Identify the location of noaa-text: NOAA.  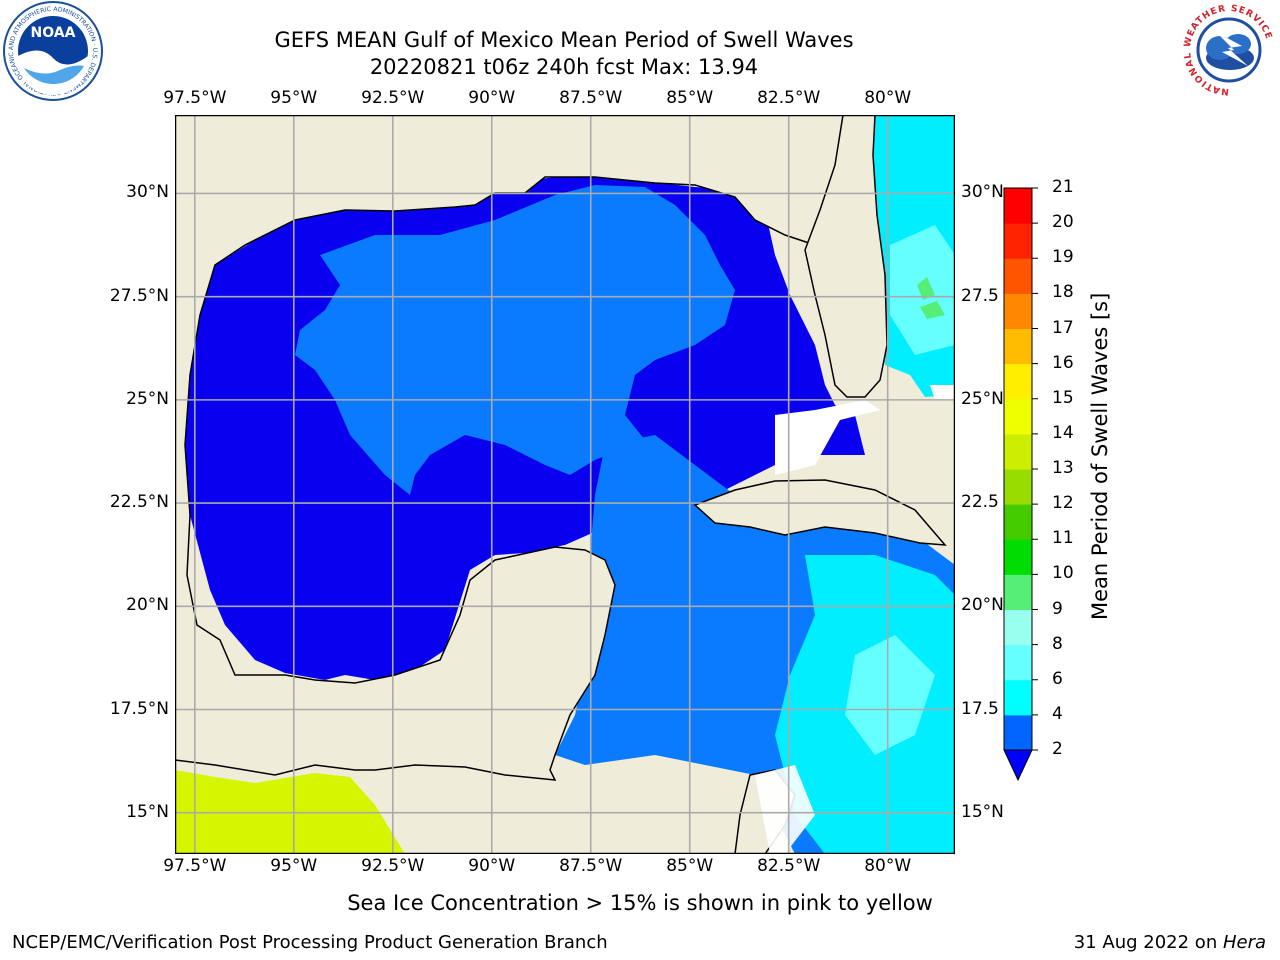
(53, 33).